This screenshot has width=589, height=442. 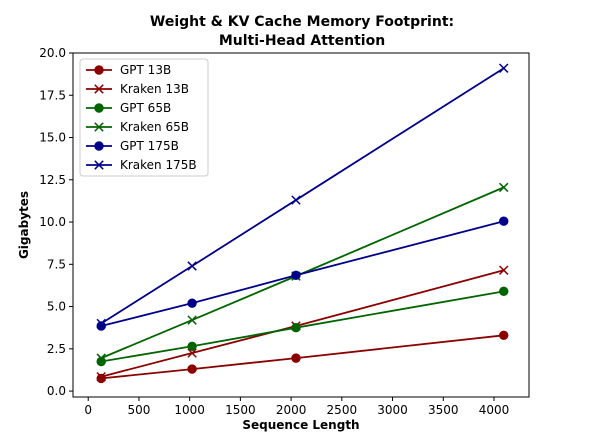 What do you see at coordinates (300, 425) in the screenshot?
I see `x-axis-label: Sequence Length` at bounding box center [300, 425].